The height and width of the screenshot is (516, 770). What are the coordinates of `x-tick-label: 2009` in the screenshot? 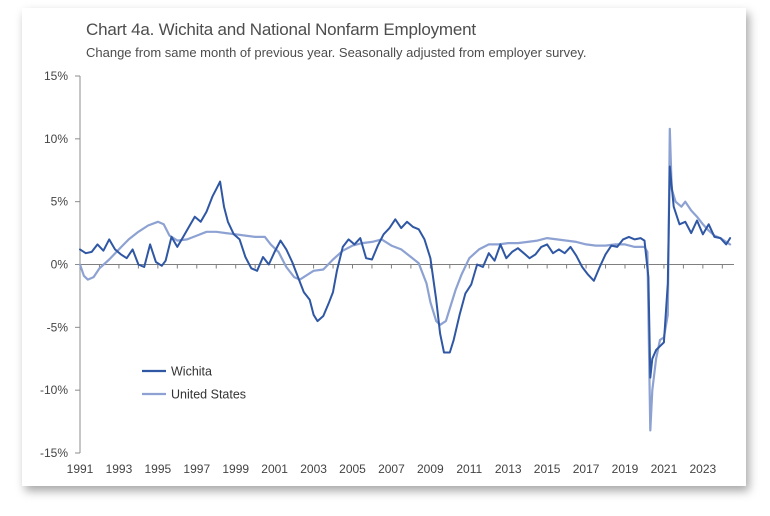 It's located at (430, 469).